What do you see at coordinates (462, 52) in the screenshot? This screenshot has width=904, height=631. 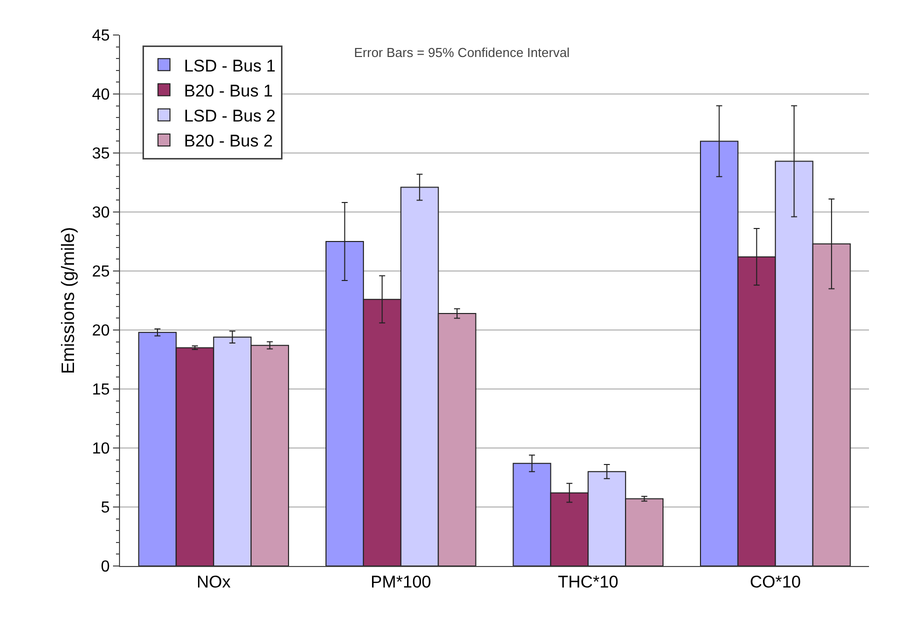 I see `annotation: Error Bars = 95% Confidence Interval` at bounding box center [462, 52].